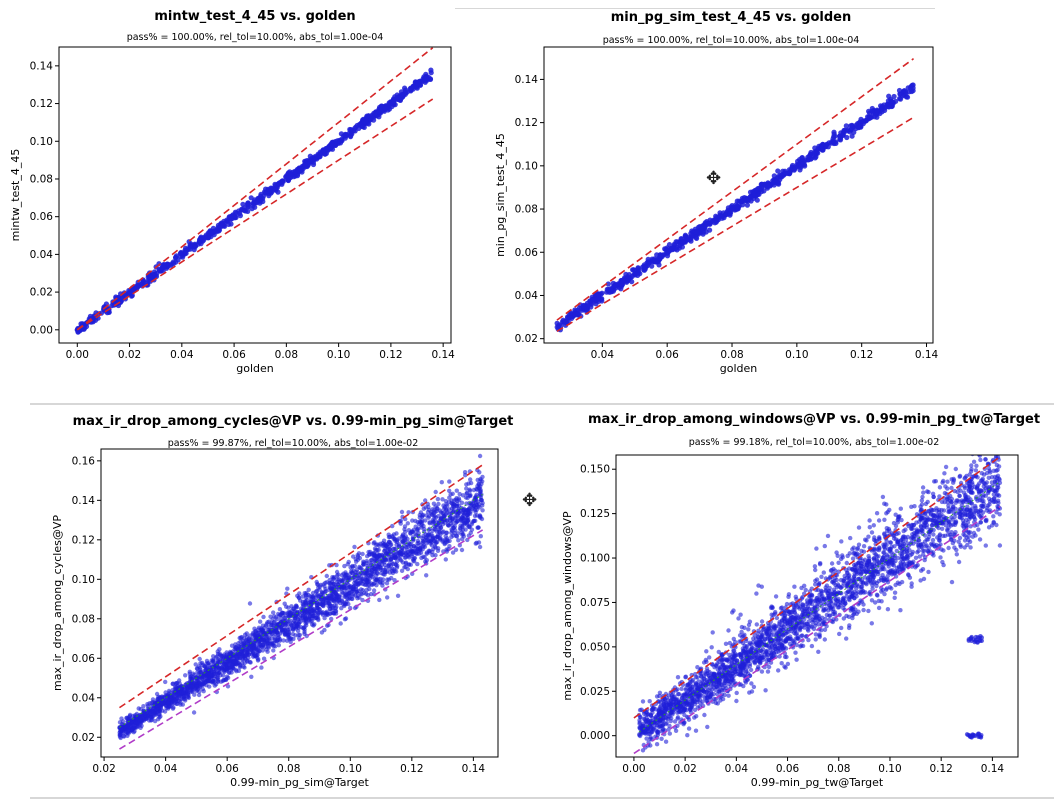  I want to click on y-tick-label: 0.10, so click(83, 580).